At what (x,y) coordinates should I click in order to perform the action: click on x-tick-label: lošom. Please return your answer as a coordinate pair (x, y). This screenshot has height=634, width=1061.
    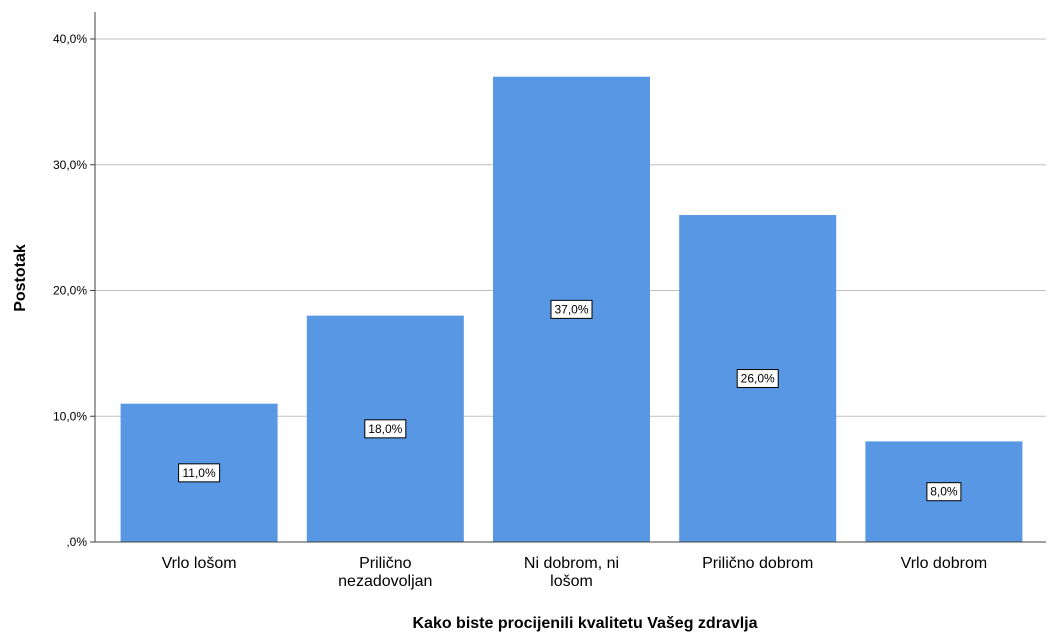
    Looking at the image, I should click on (571, 581).